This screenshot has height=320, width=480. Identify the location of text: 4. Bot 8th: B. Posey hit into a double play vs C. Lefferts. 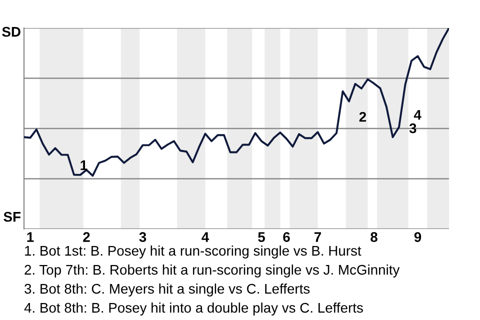
(193, 309).